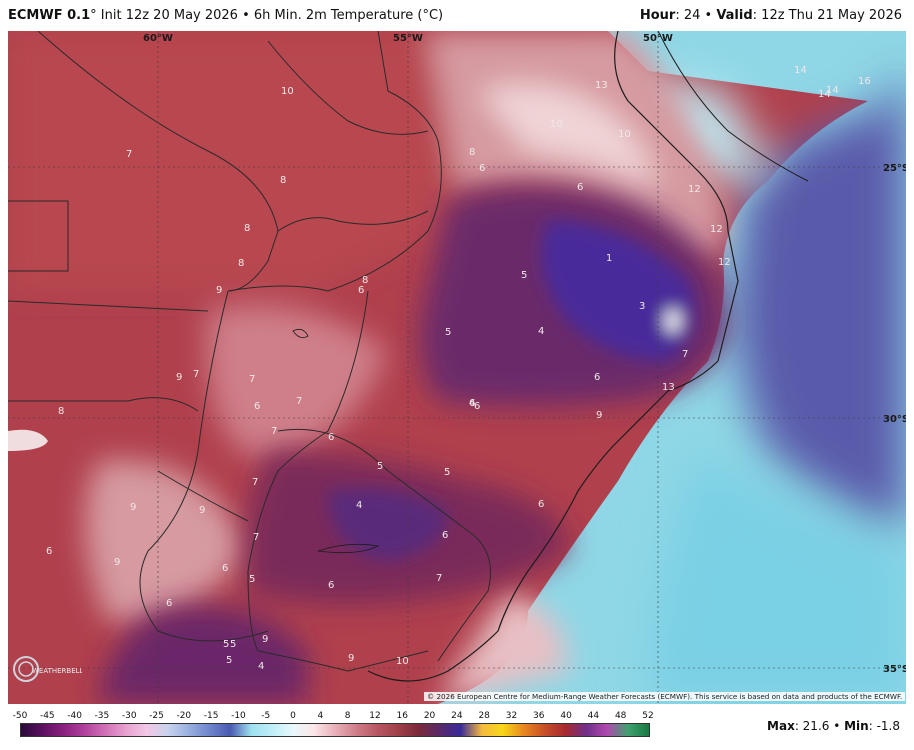 The image size is (914, 750). I want to click on model-name: ECMWF 0.1, so click(49, 15).